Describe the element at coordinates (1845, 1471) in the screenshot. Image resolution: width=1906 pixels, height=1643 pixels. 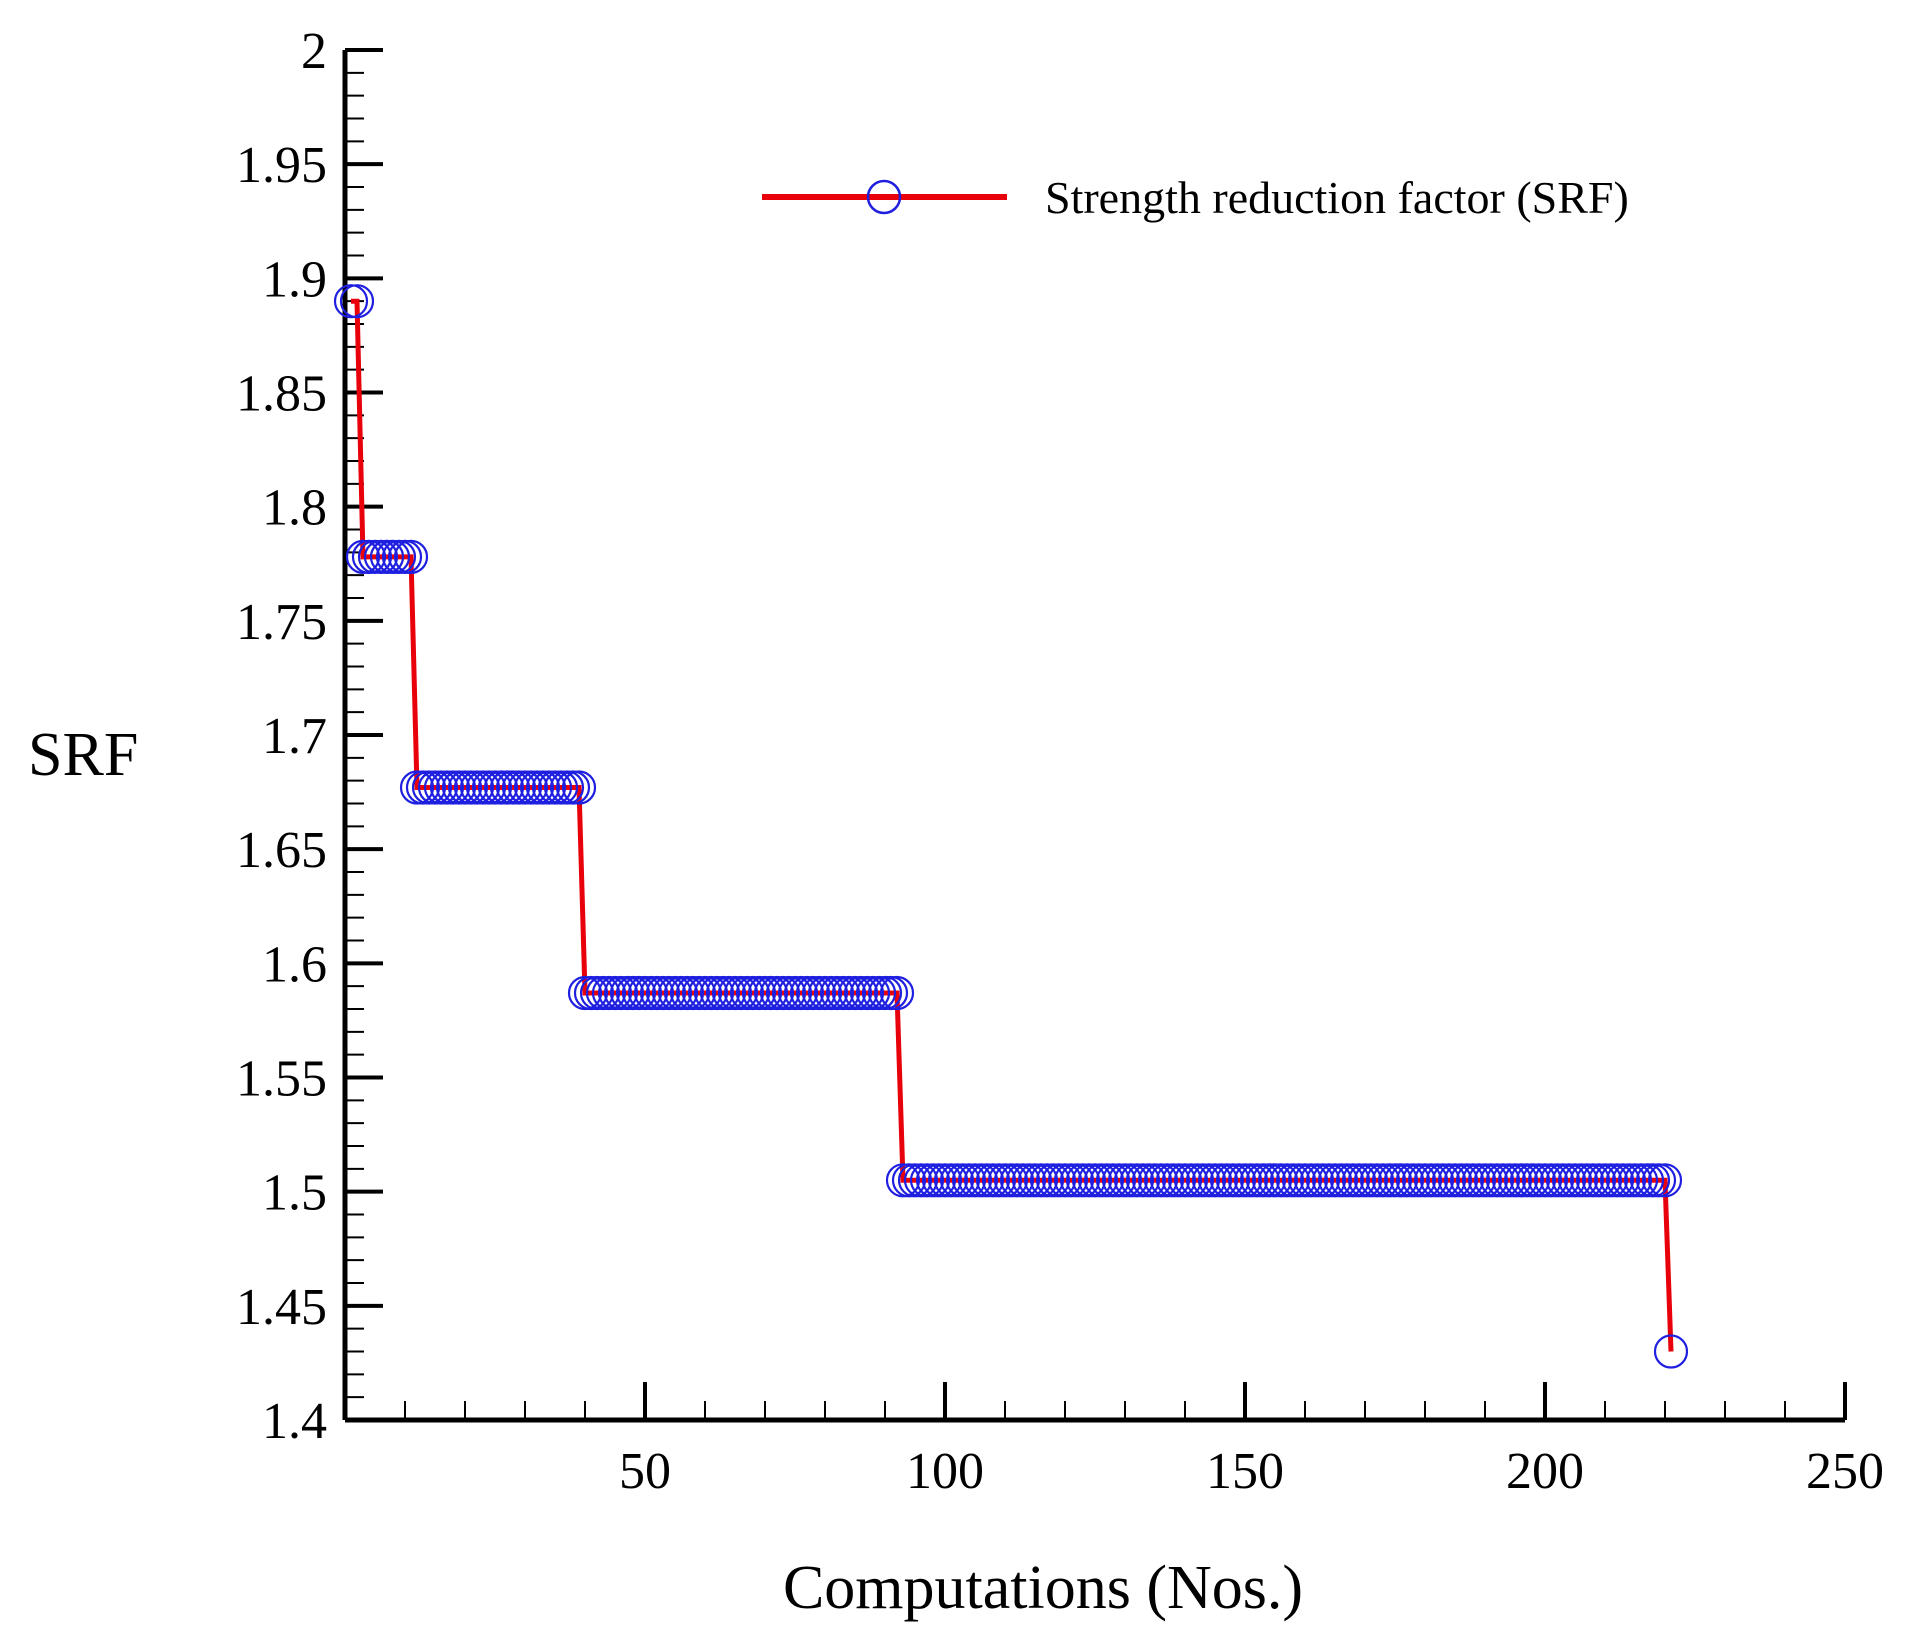
I see `x-tick-label: 250` at that location.